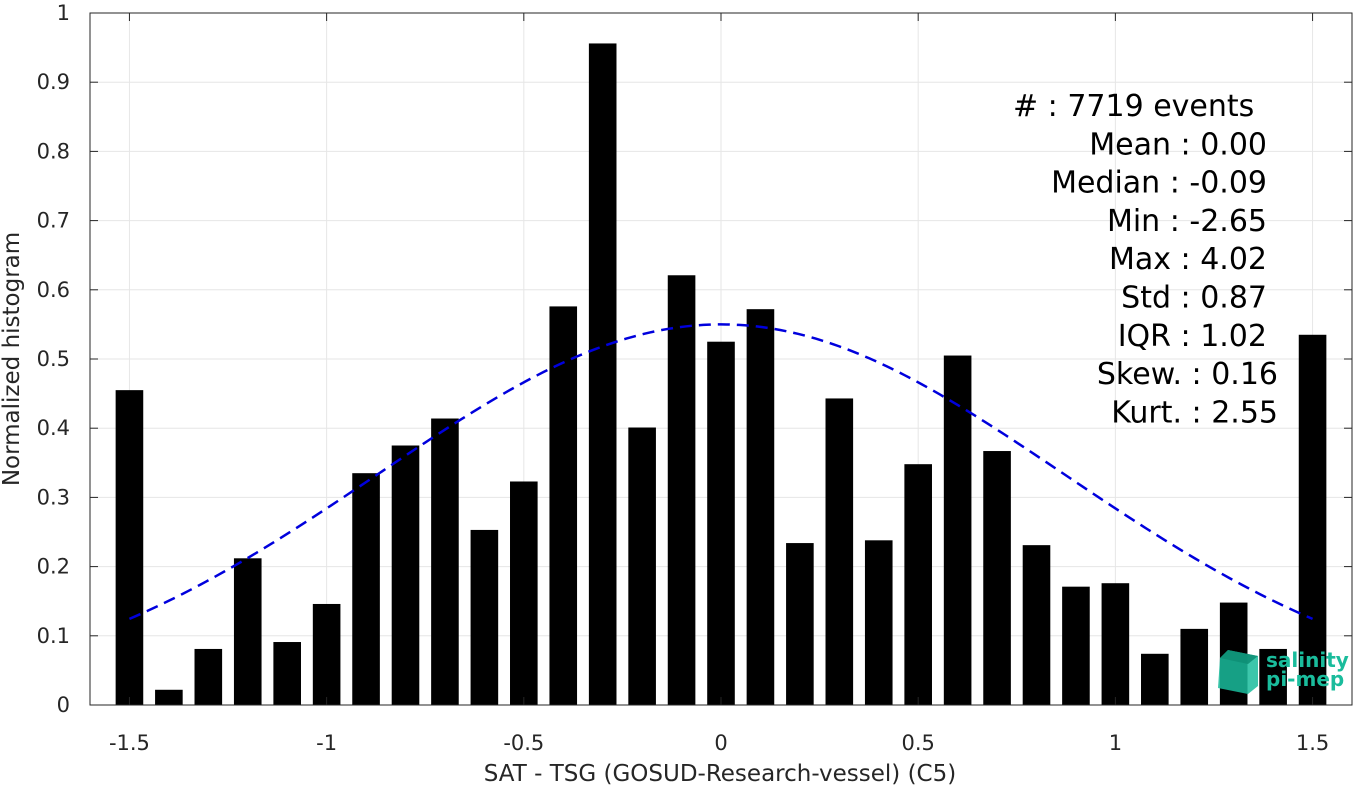  What do you see at coordinates (1305, 679) in the screenshot?
I see `logo-line2: pi-mep` at bounding box center [1305, 679].